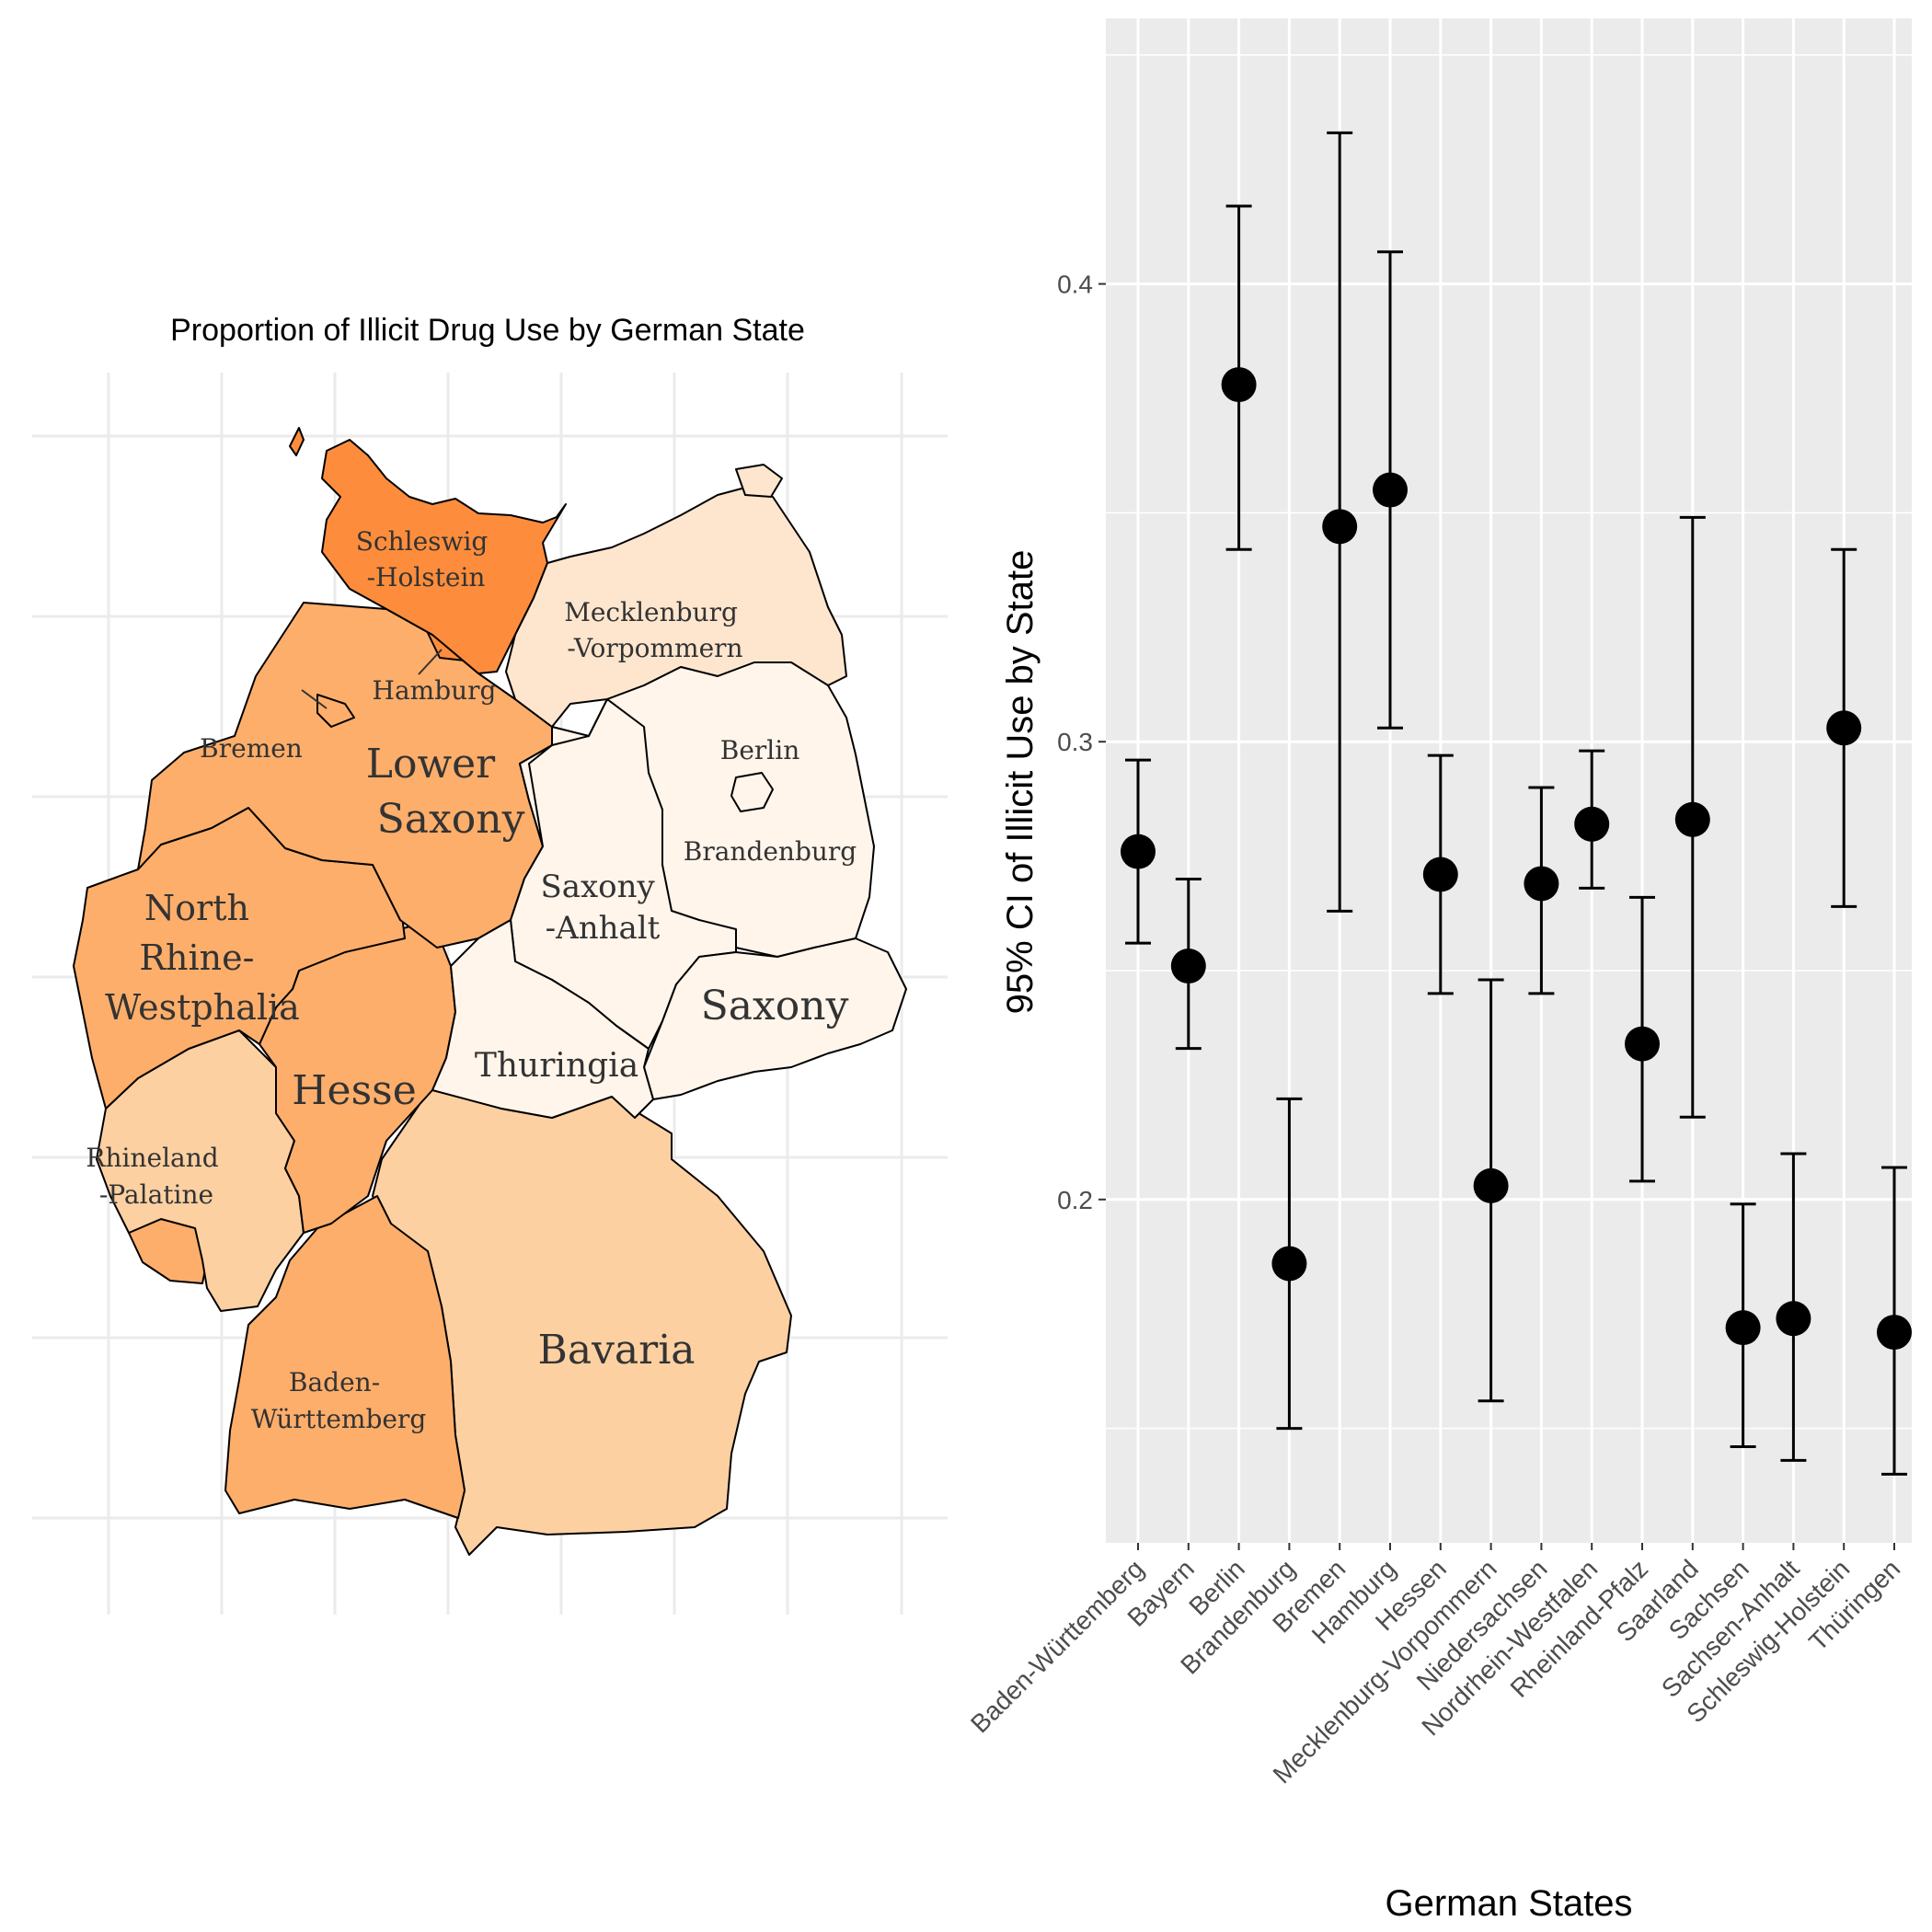 This screenshot has height=1932, width=1932. I want to click on island-fehmarn, so click(297, 441).